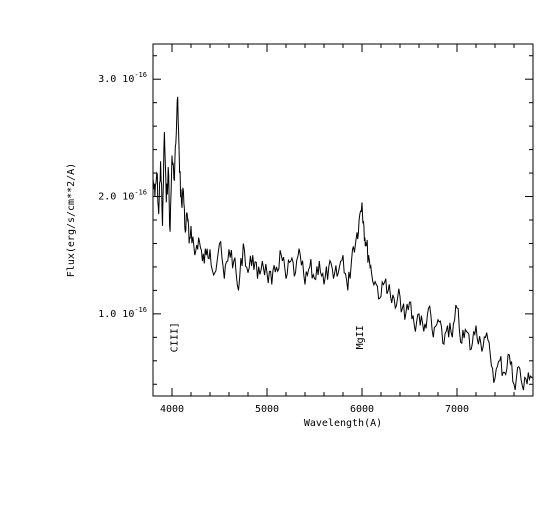  Describe the element at coordinates (268, 337) in the screenshot. I see `annotations: CIII] MgII` at that location.